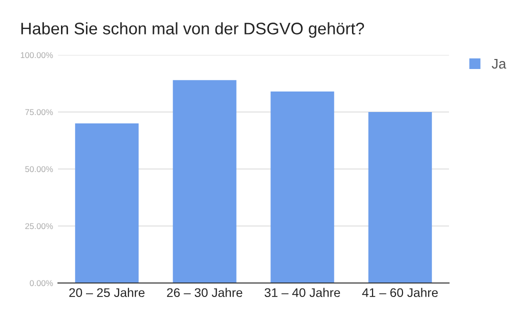 This screenshot has width=518, height=325. Describe the element at coordinates (39, 112) in the screenshot. I see `y-tick-label: 75.00%` at that location.